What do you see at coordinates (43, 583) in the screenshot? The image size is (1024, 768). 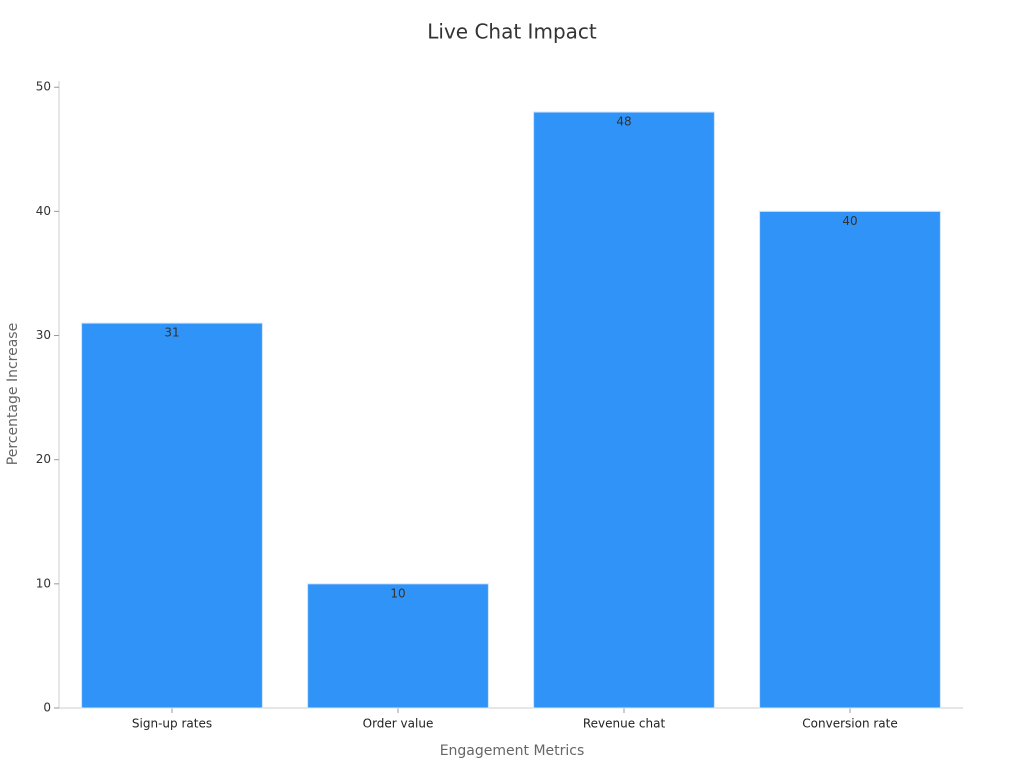 I see `y-tick-label: 10` at bounding box center [43, 583].